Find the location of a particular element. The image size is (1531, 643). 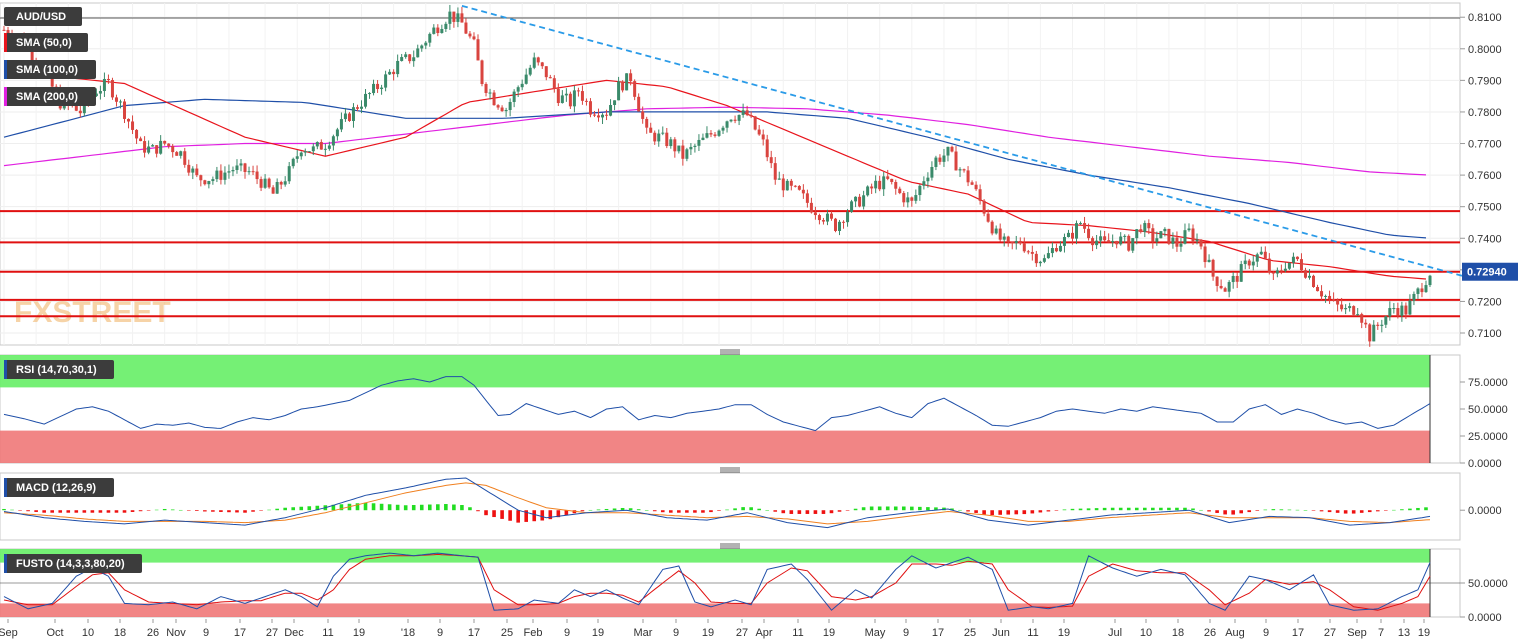

price-legend: AUD/USD SMA (50,0) SMA (100,0) SMA (200,0) is located at coordinates (50, 56).